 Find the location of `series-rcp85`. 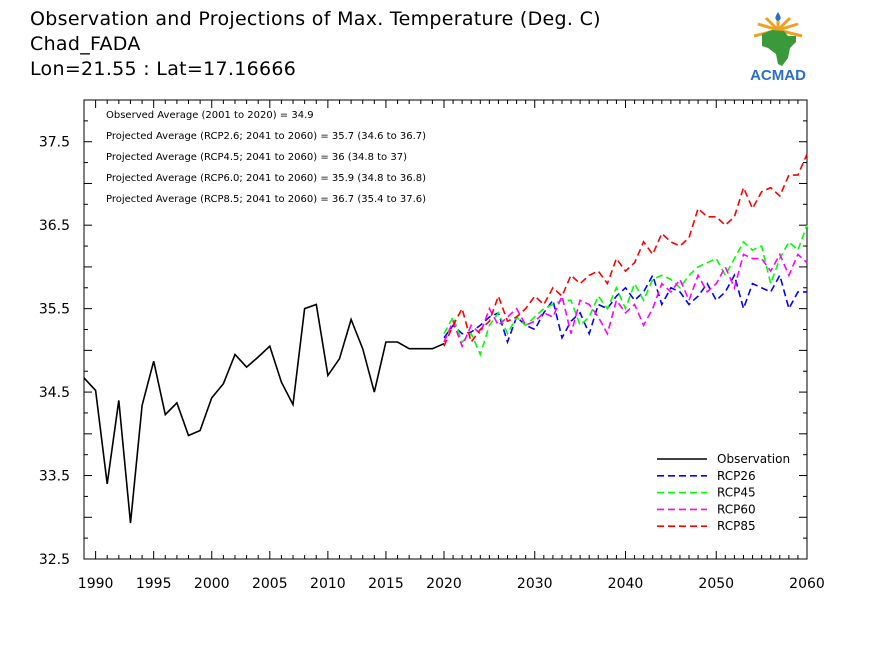

series-rcp85 is located at coordinates (625, 250).